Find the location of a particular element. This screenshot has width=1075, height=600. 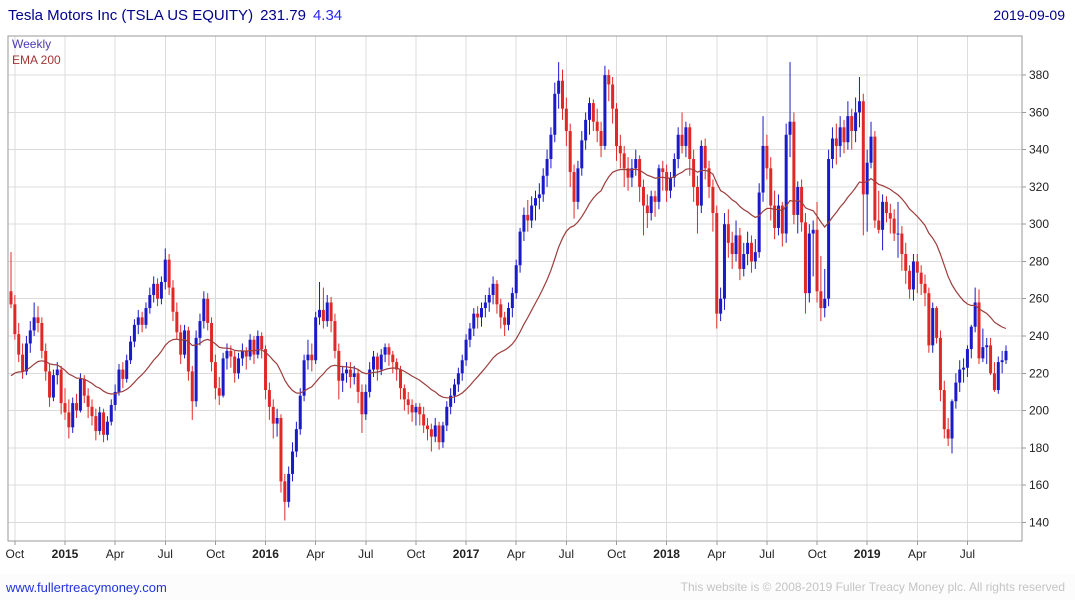

y-axis-label: 340 is located at coordinates (1039, 150).